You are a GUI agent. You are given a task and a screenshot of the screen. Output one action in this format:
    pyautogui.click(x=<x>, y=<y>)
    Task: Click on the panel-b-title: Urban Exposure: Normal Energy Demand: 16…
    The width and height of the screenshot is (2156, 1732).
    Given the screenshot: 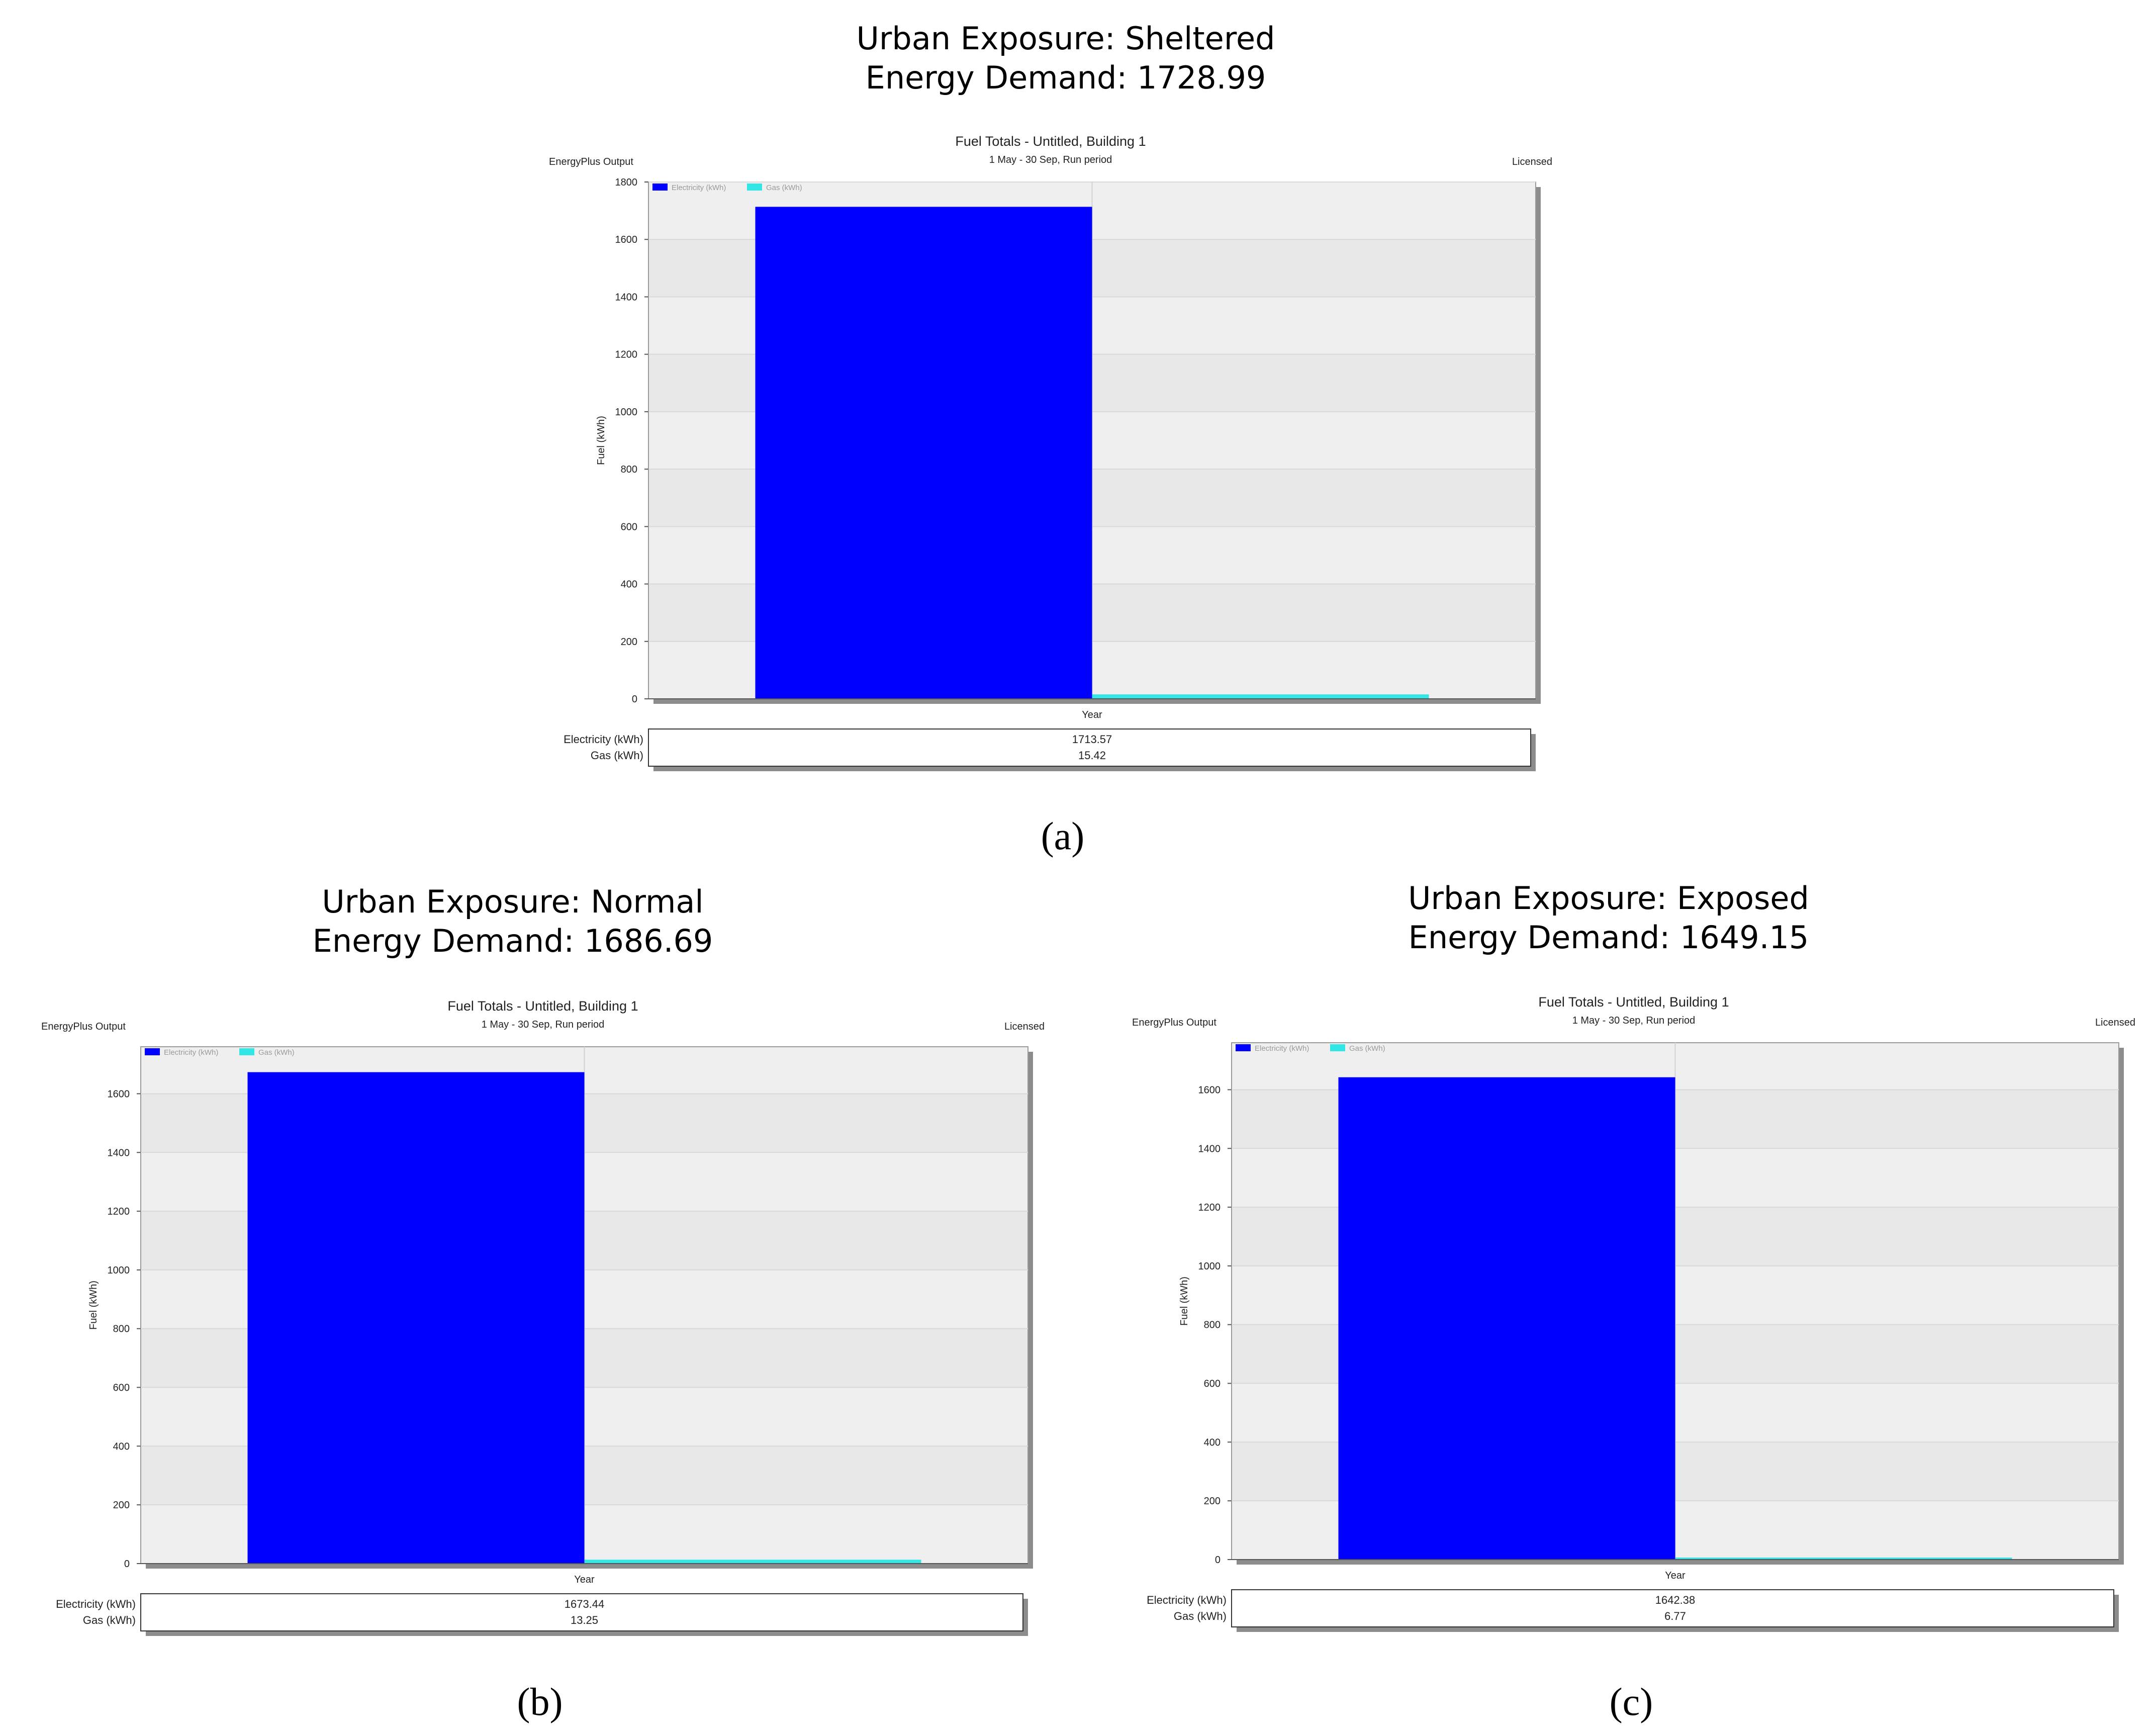 What is the action you would take?
    pyautogui.click(x=513, y=921)
    